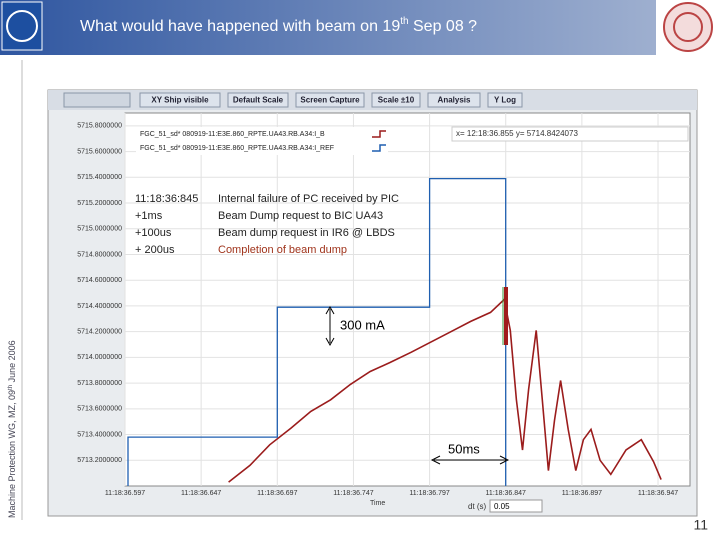 This screenshot has width=720, height=545. I want to click on event-time: +1ms, so click(149, 216).